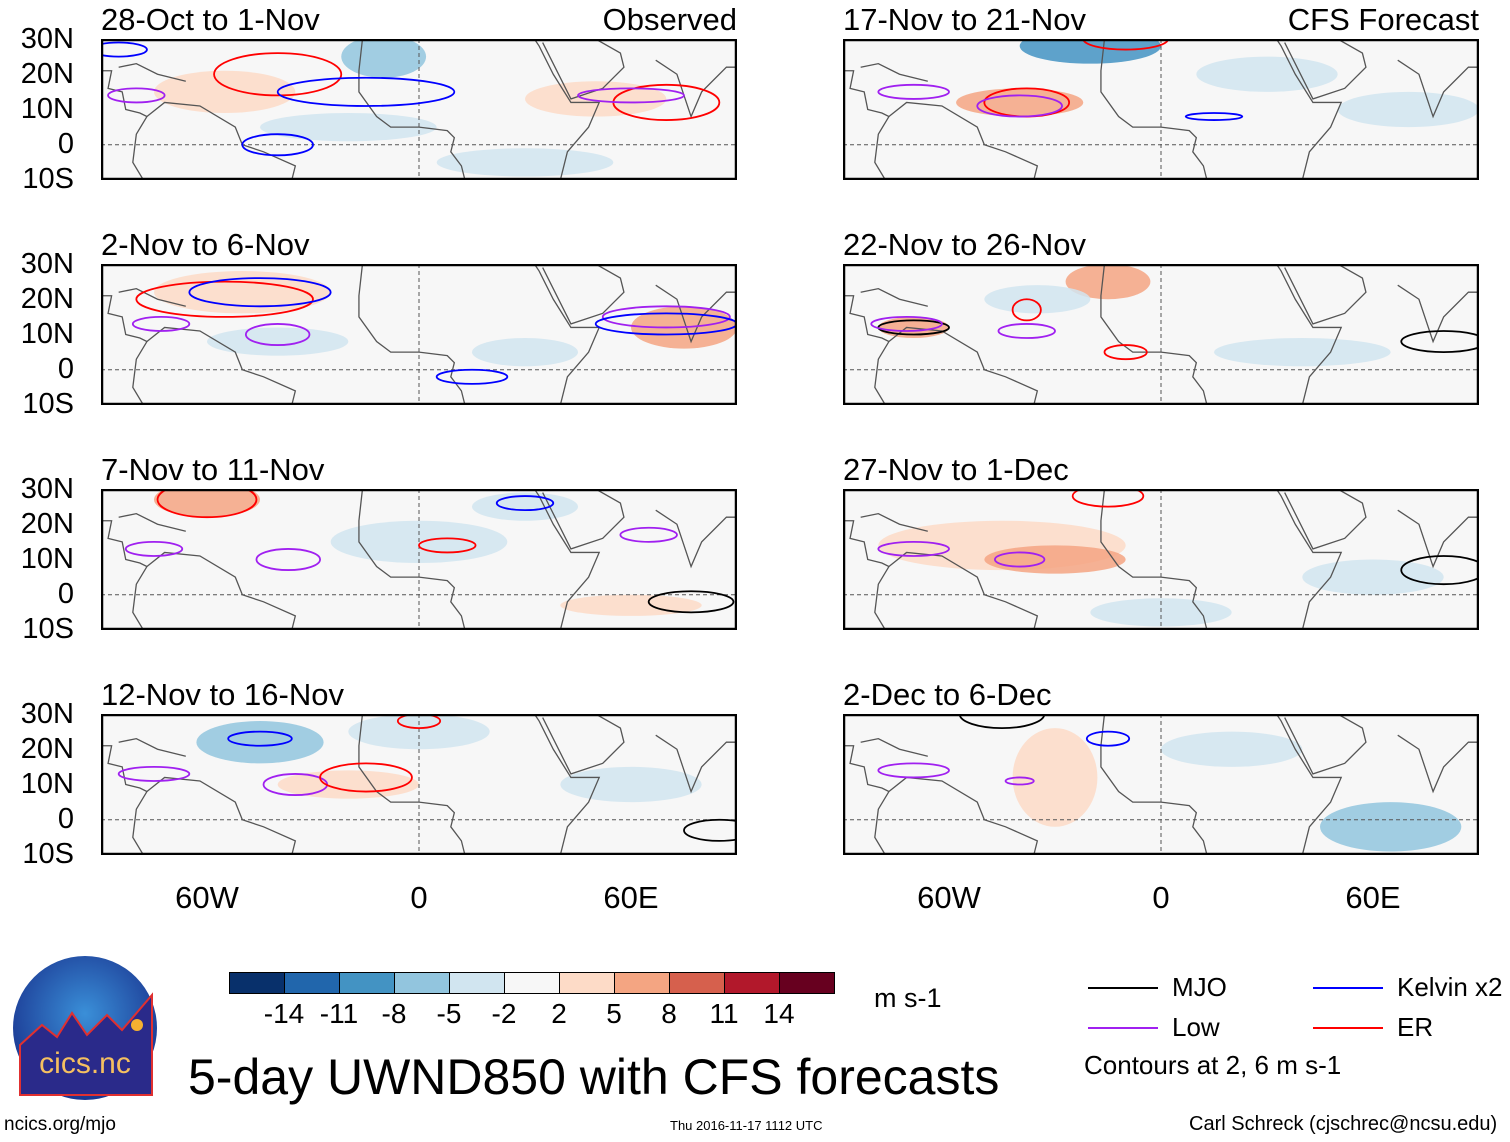 The height and width of the screenshot is (1142, 1510). What do you see at coordinates (669, 1013) in the screenshot?
I see `colorbar-label: 8` at bounding box center [669, 1013].